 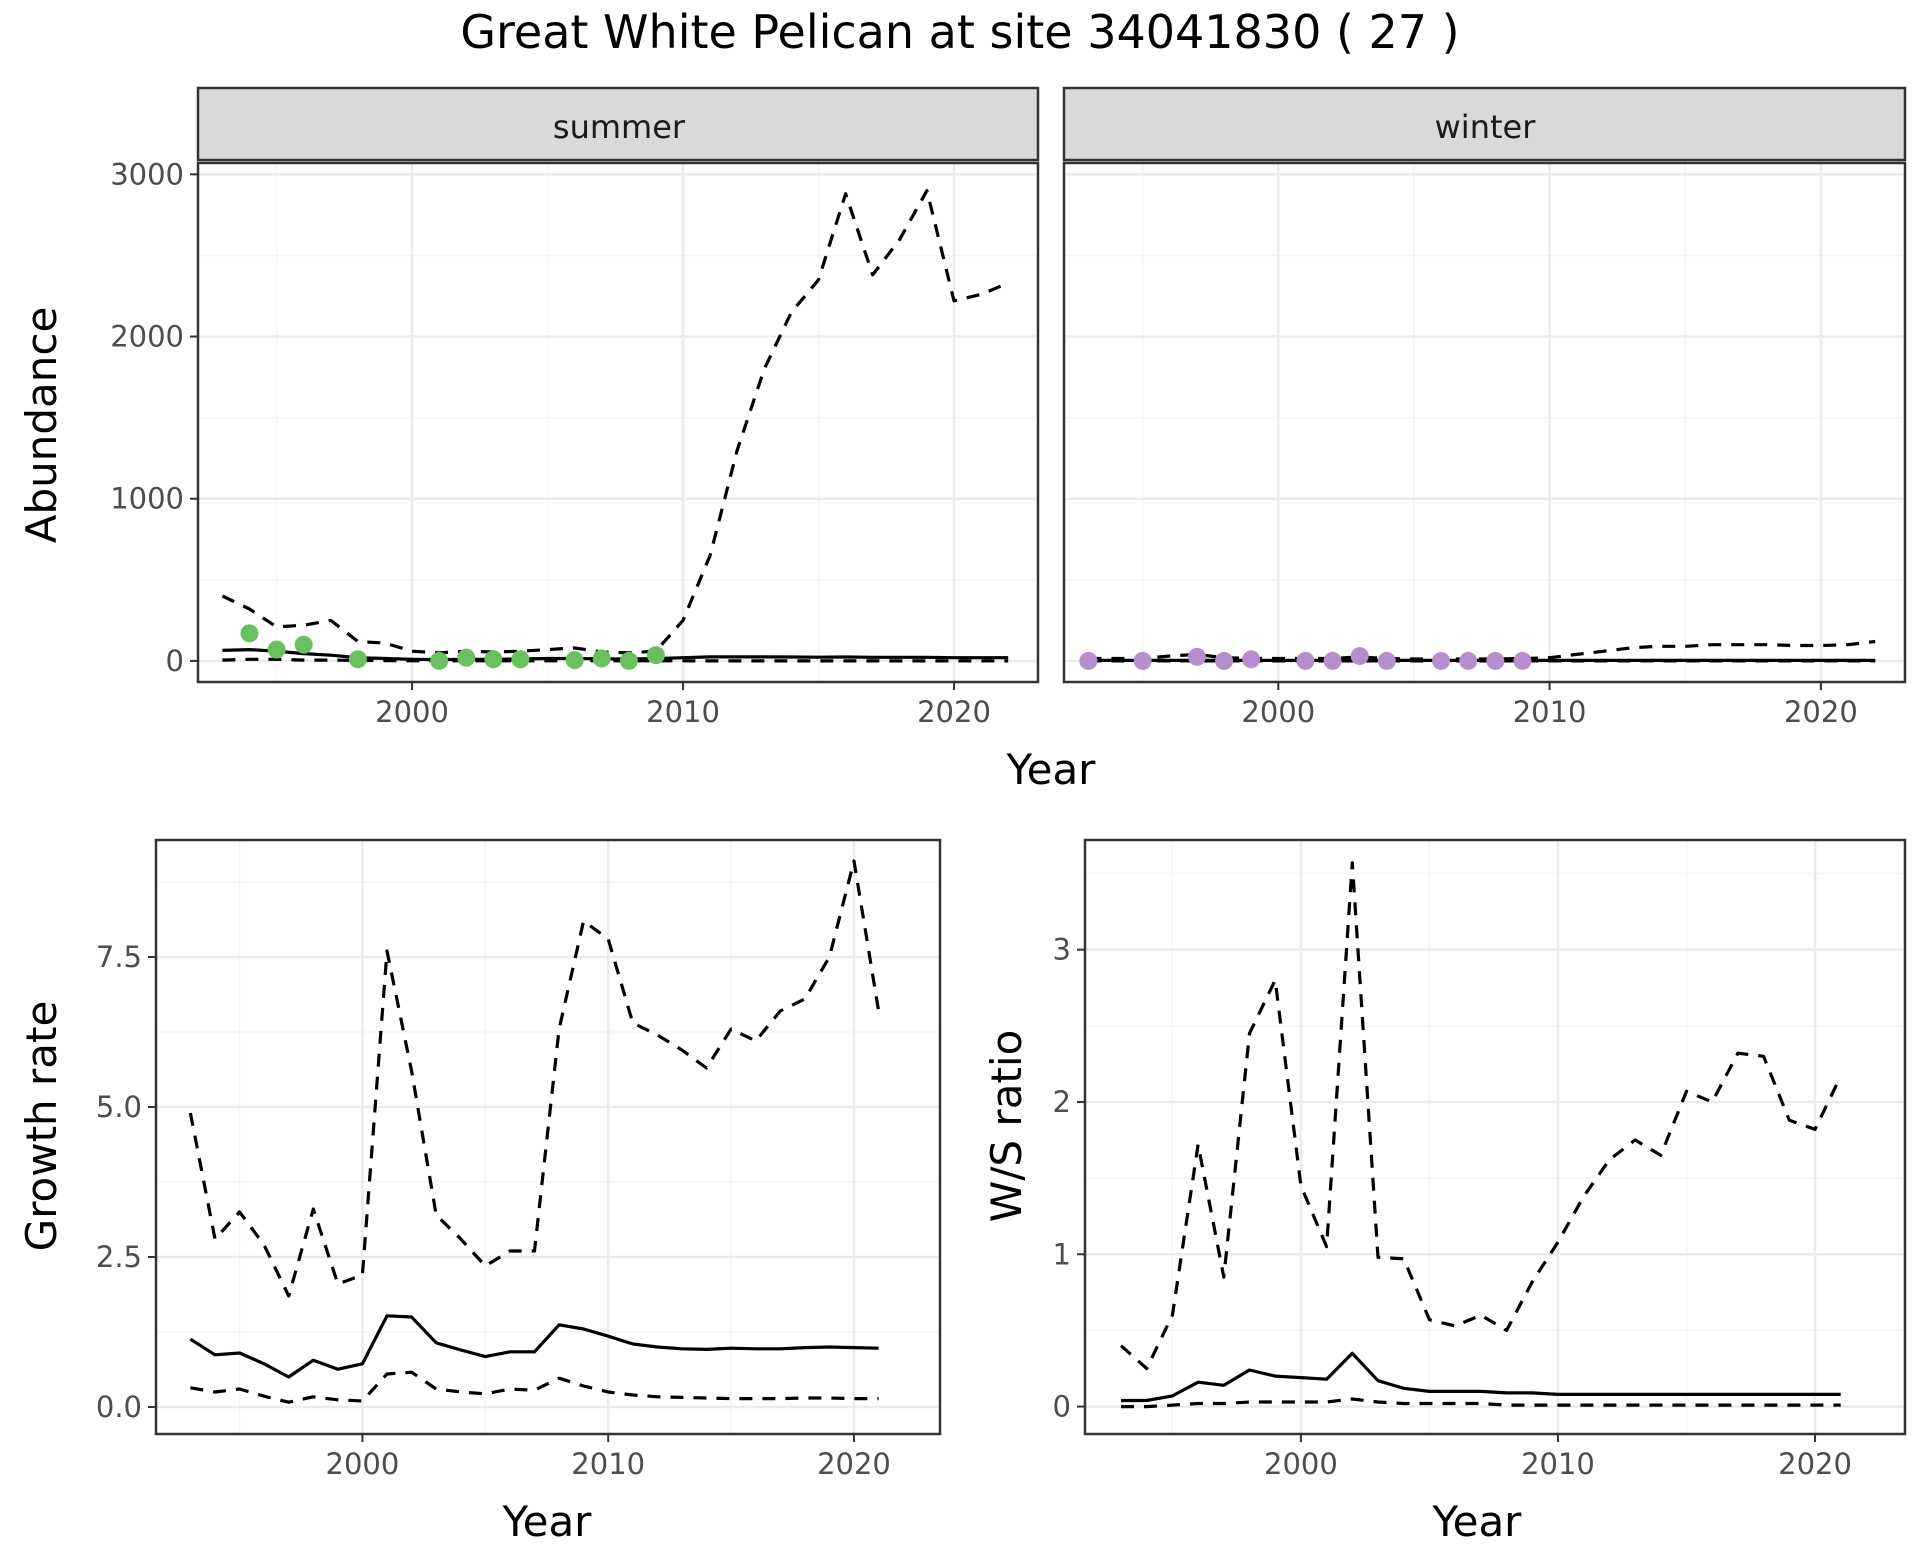 What do you see at coordinates (119, 957) in the screenshot?
I see `y-tick-label: 7.5` at bounding box center [119, 957].